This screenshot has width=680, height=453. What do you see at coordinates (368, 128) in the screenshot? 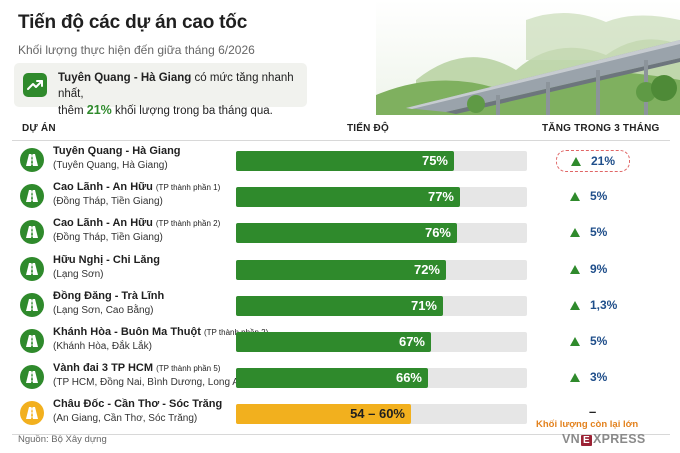
I see `column-header-progress: TIẾN ĐỘ` at bounding box center [368, 128].